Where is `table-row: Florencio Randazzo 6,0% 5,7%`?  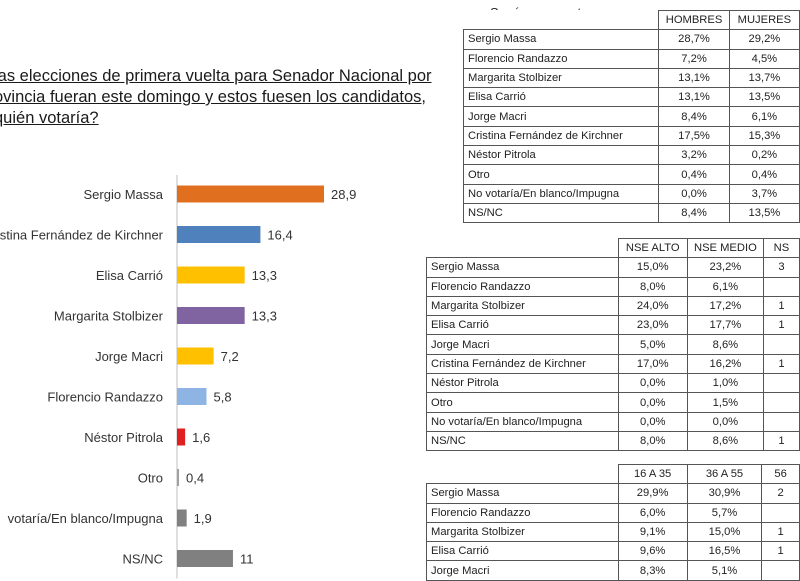
table-row: Florencio Randazzo 6,0% 5,7% is located at coordinates (613, 512).